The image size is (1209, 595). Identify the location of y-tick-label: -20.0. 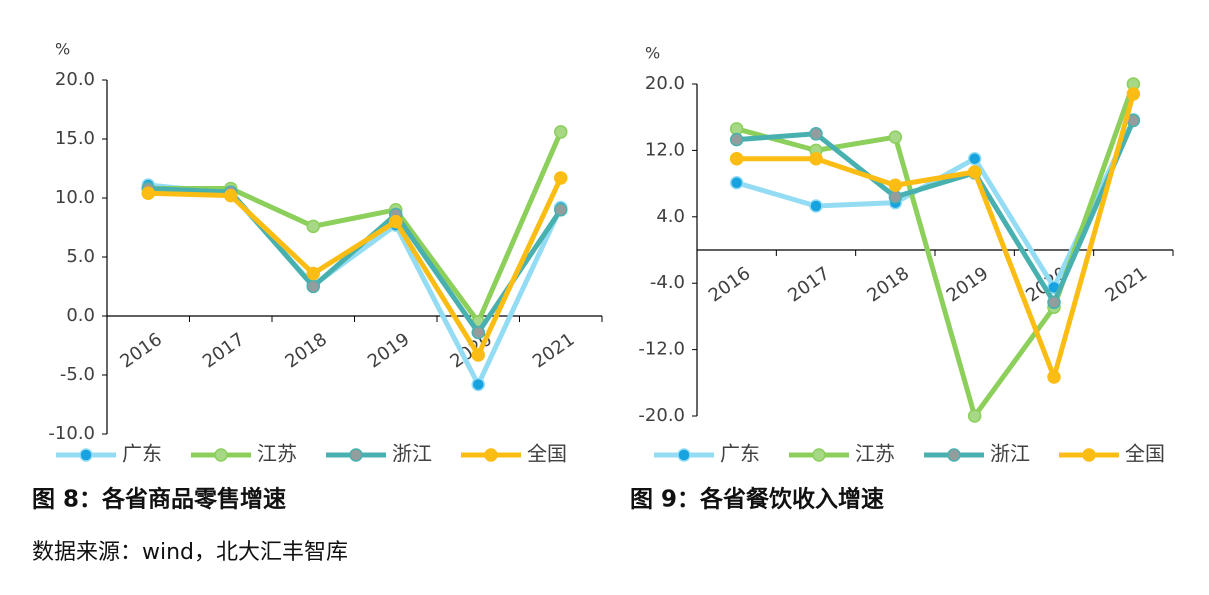
(661, 415).